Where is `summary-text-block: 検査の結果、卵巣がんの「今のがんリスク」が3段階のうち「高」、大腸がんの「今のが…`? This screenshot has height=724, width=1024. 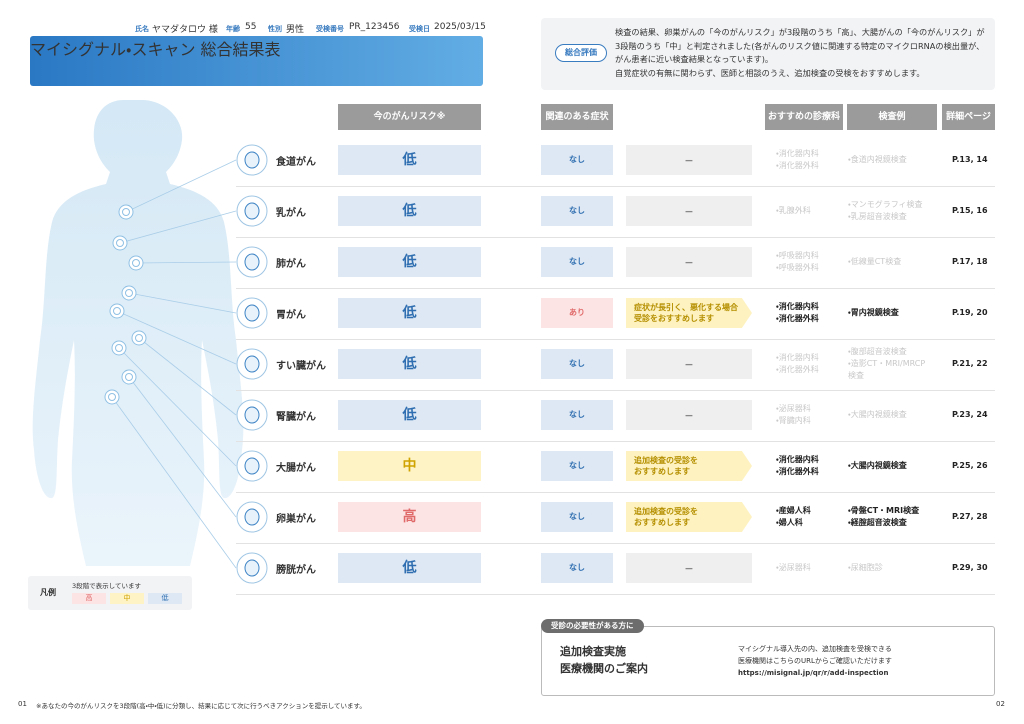
summary-text-block: 検査の結果、卵巣がんの「今のがんリスク」が3段階のうち「高」、大腸がんの「今のが… is located at coordinates (801, 53).